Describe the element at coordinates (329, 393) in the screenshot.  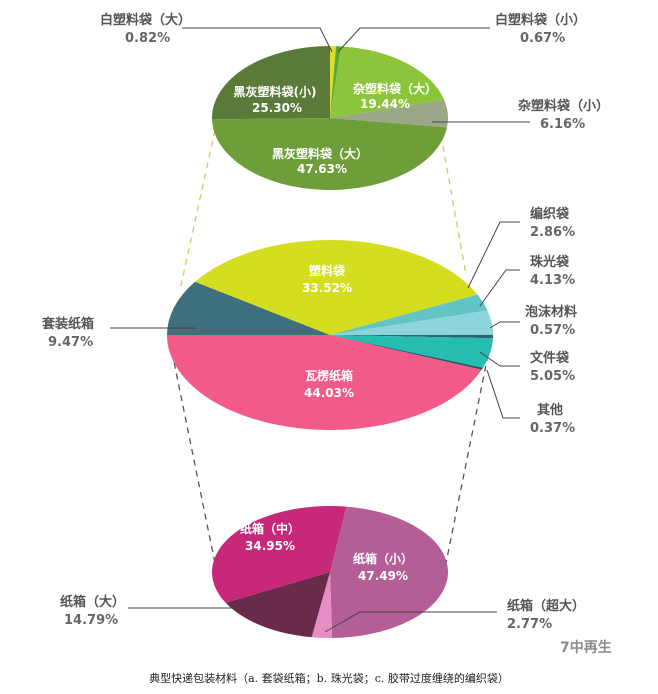
I see `label-value: 44.03%` at that location.